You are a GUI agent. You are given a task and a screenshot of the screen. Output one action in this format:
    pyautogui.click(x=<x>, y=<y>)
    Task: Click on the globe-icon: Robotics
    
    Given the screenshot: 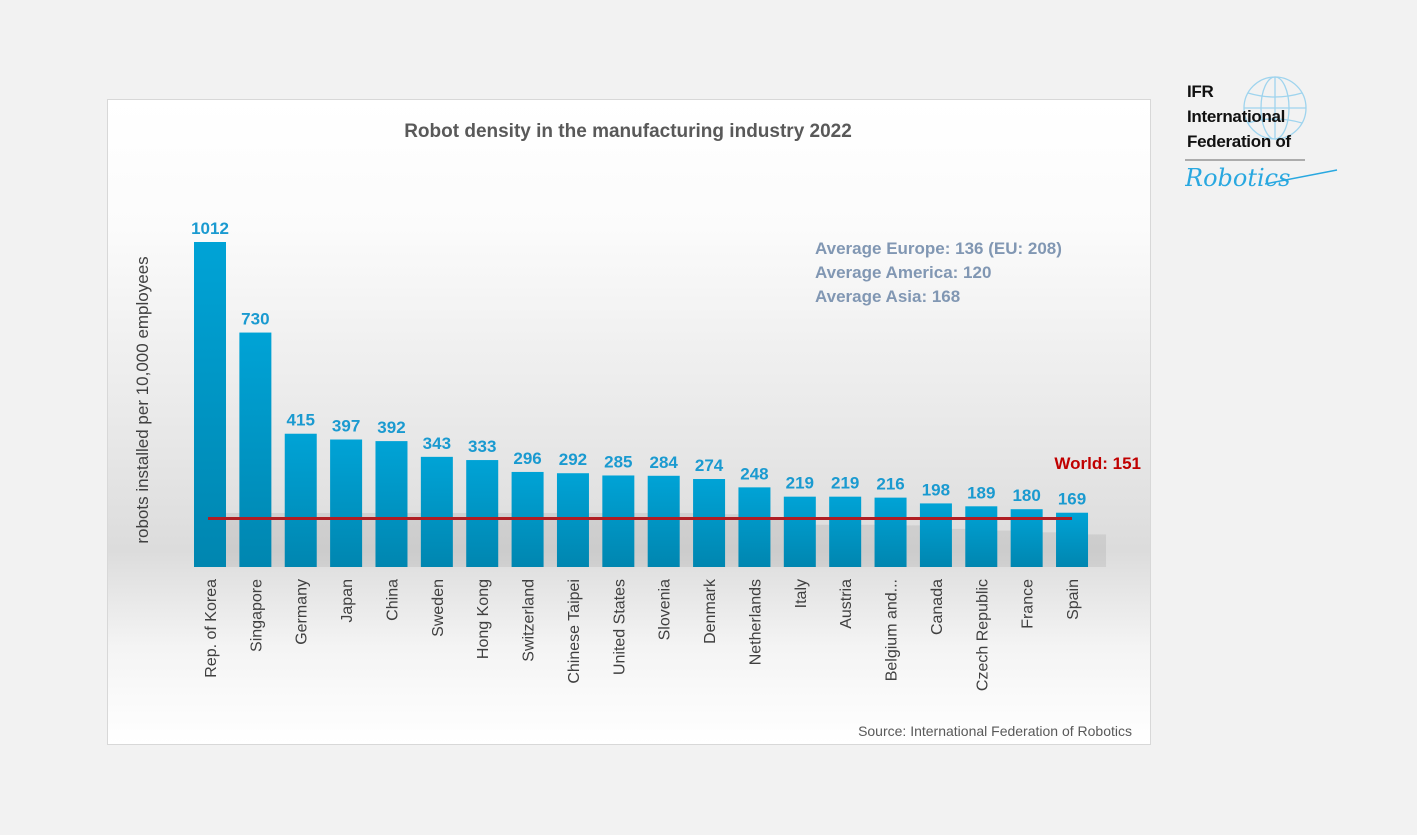 What is the action you would take?
    pyautogui.click(x=1261, y=134)
    